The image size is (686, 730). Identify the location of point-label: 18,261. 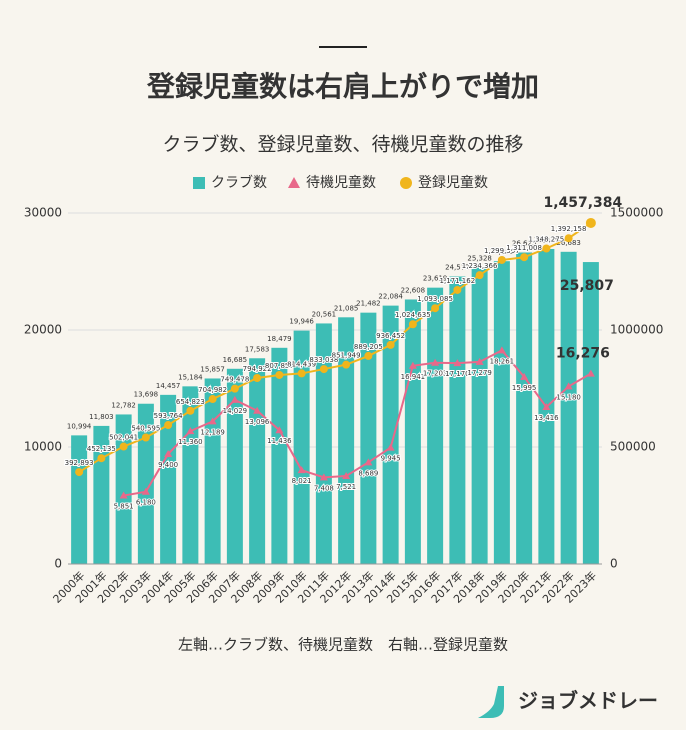
(502, 361).